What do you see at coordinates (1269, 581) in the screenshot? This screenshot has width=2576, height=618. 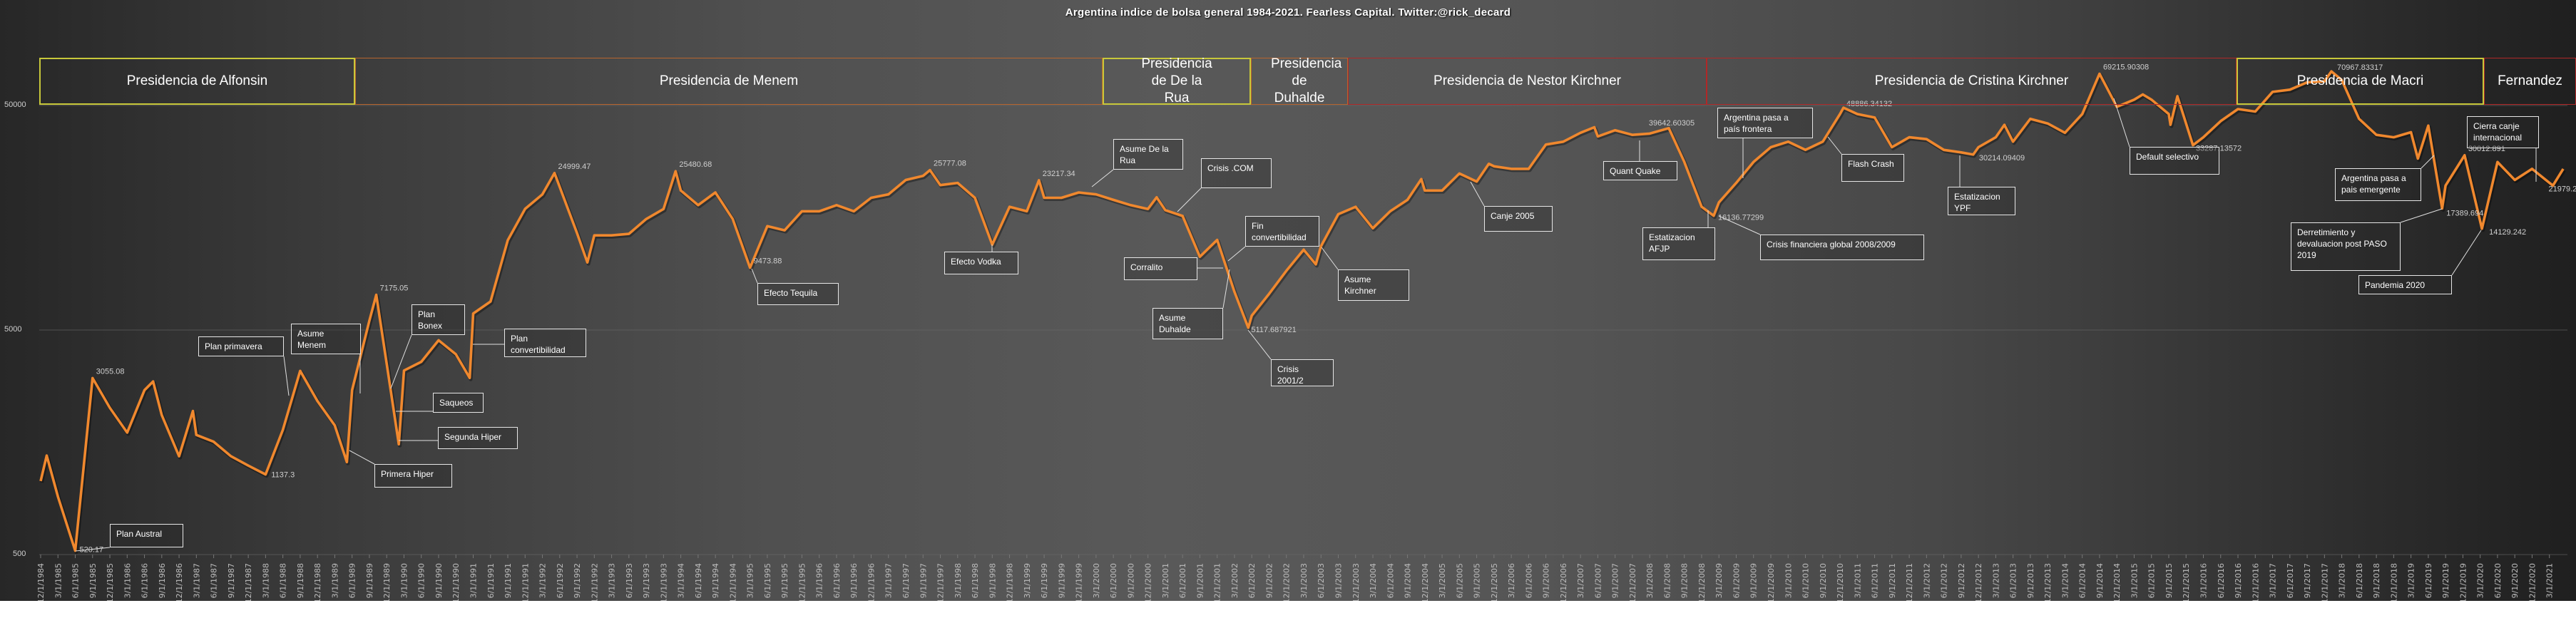 I see `x-tick-label: 9/1/2002` at bounding box center [1269, 581].